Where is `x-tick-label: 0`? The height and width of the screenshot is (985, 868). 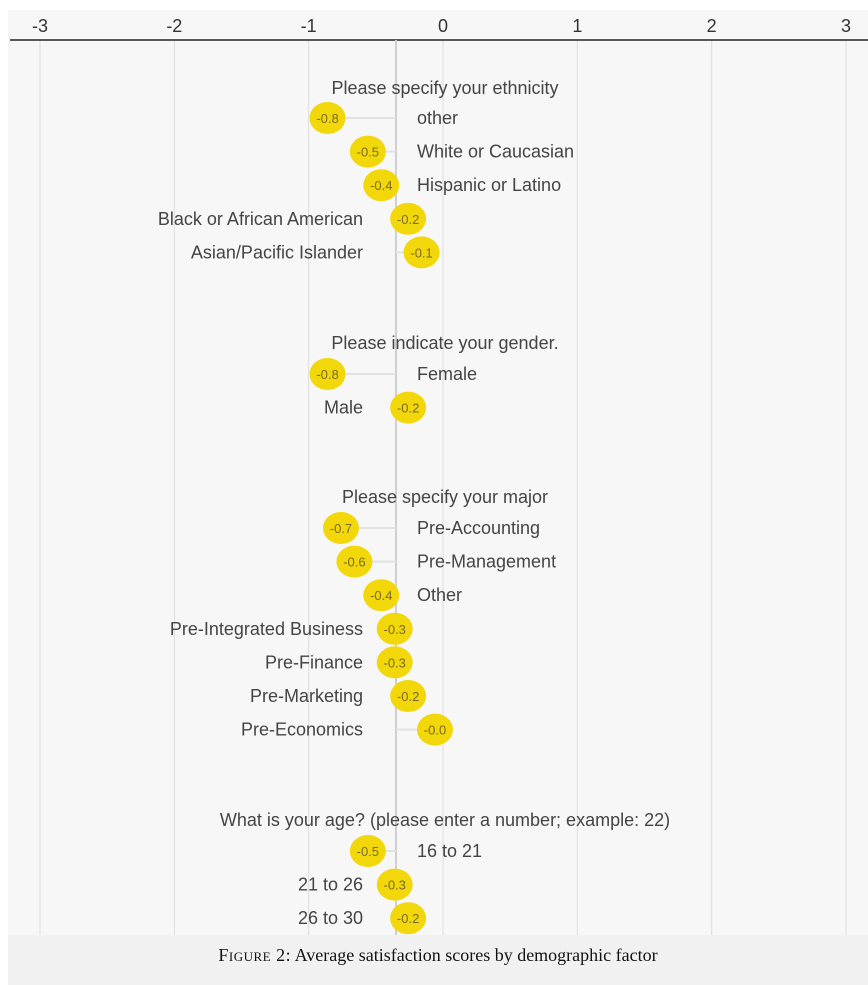 x-tick-label: 0 is located at coordinates (443, 26).